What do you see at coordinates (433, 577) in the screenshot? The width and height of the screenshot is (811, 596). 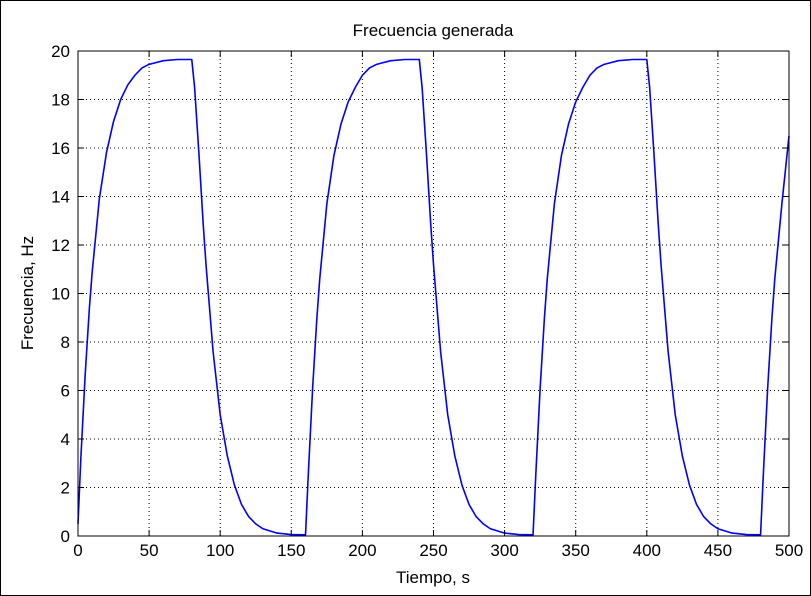 I see `x-axis-label: Tiempo, s` at bounding box center [433, 577].